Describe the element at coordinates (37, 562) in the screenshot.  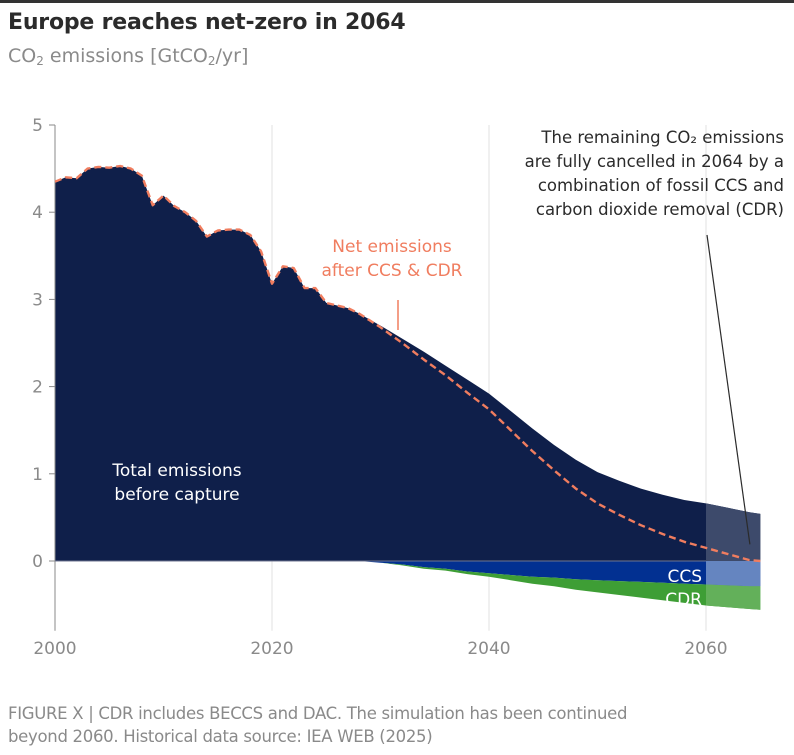
I see `y-tick-label: 0` at that location.